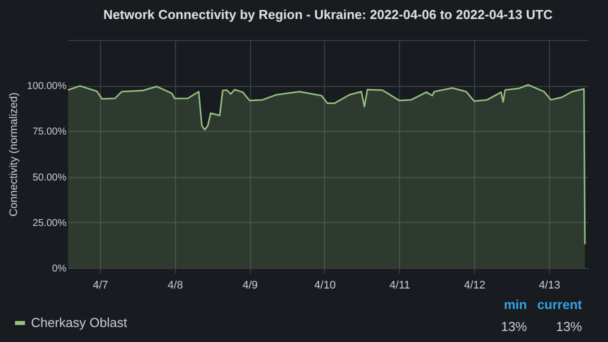 This screenshot has width=608, height=342. I want to click on x-tick-label: 4/8, so click(175, 286).